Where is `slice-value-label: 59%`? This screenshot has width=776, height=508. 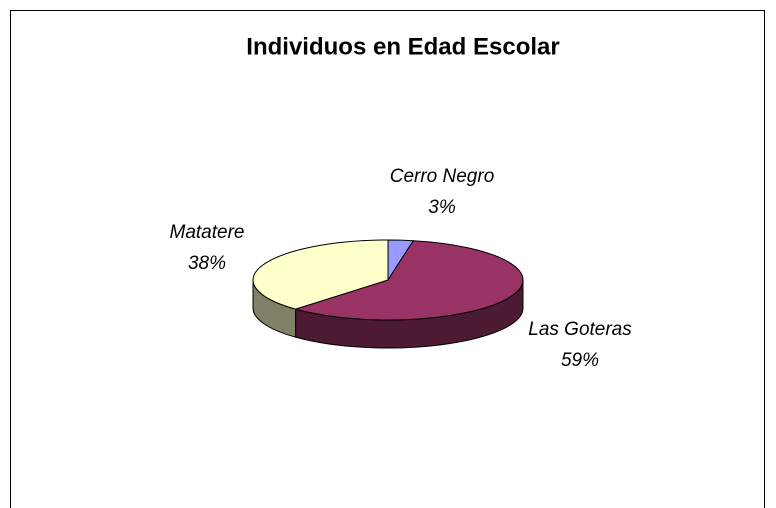 slice-value-label: 59% is located at coordinates (580, 360).